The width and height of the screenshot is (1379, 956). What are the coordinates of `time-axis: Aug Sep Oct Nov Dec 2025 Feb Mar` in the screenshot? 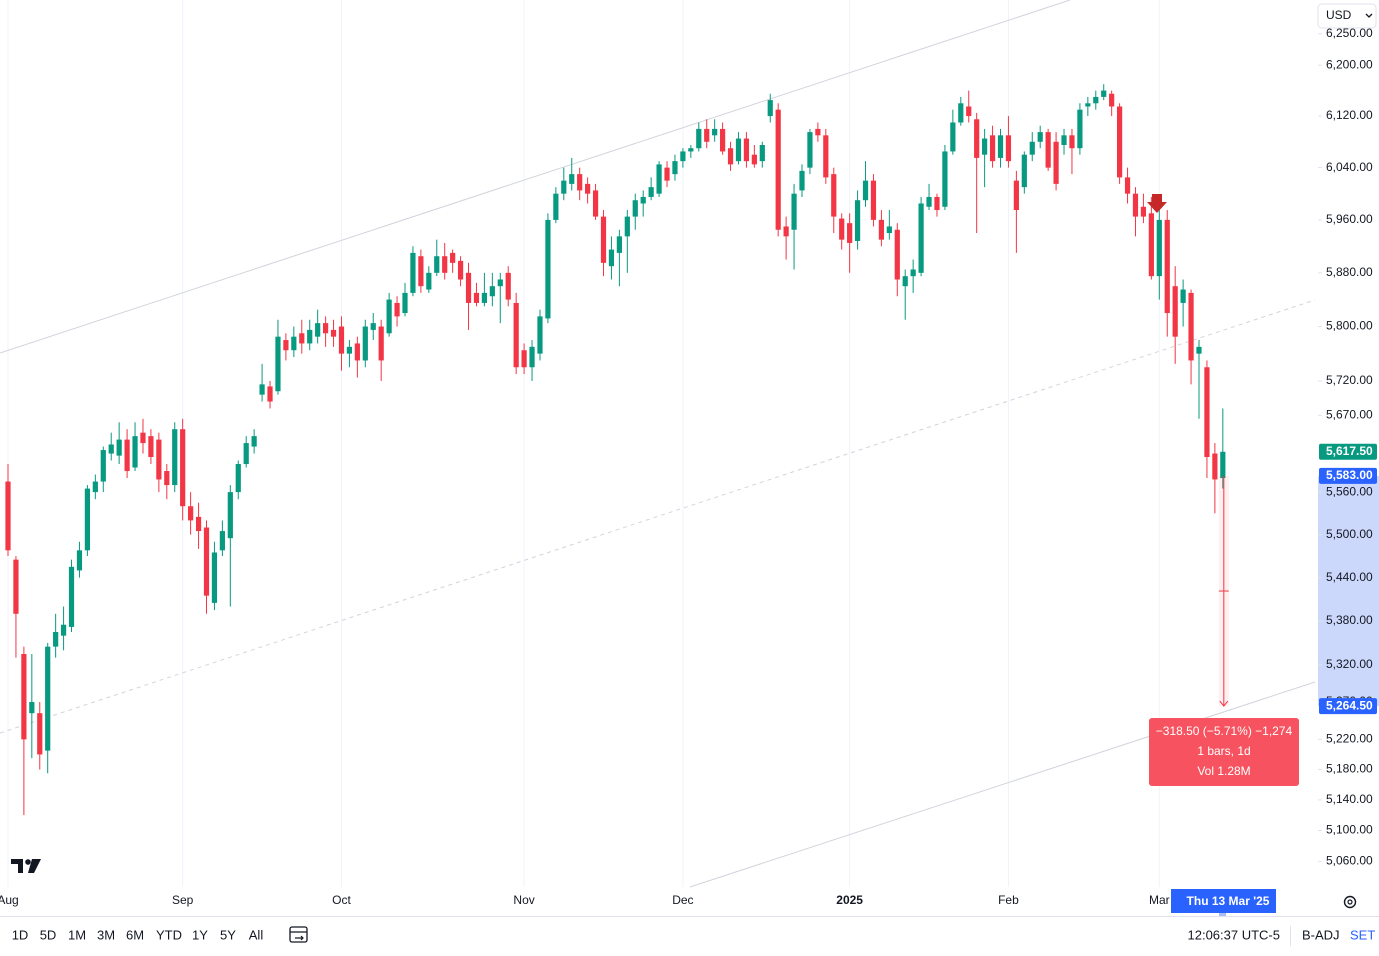 It's located at (585, 900).